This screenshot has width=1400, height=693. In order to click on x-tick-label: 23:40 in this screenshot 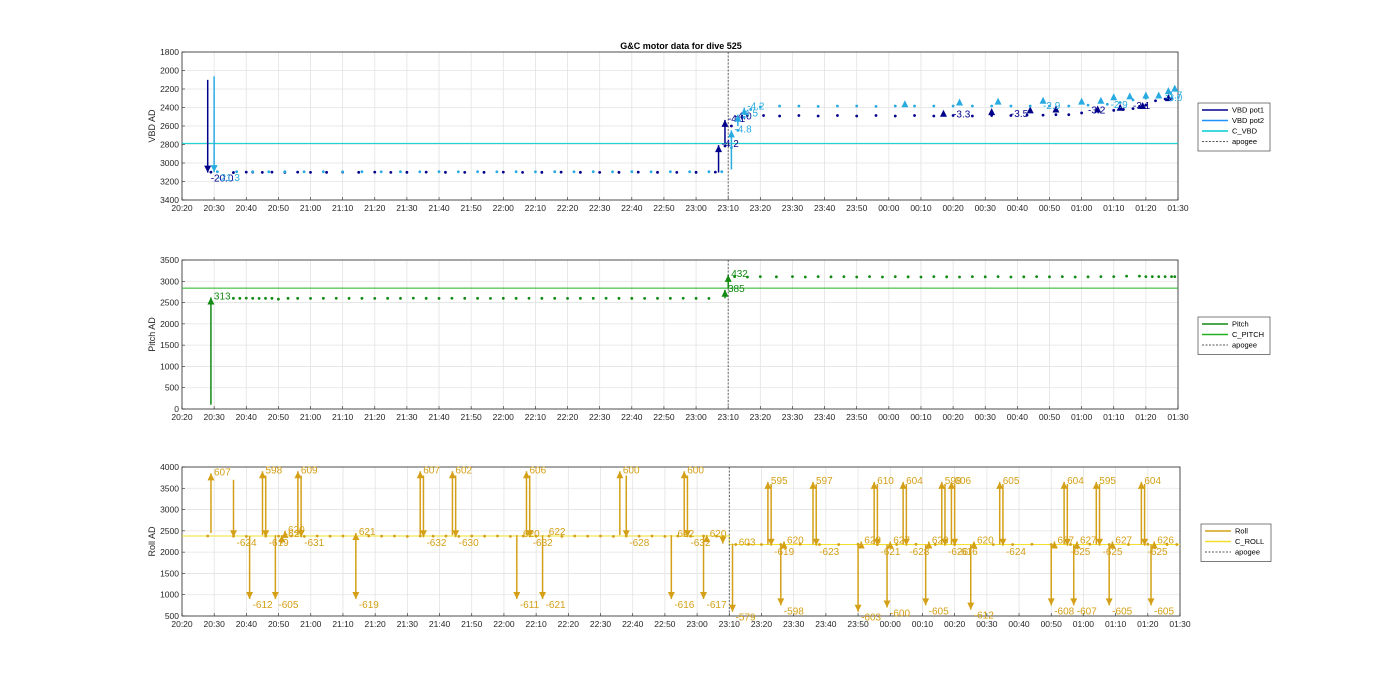, I will do `click(825, 417)`.